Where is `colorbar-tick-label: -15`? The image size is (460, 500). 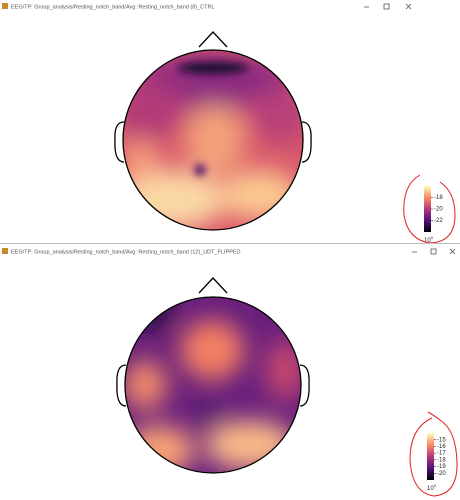 colorbar-tick-label: -15 is located at coordinates (441, 440).